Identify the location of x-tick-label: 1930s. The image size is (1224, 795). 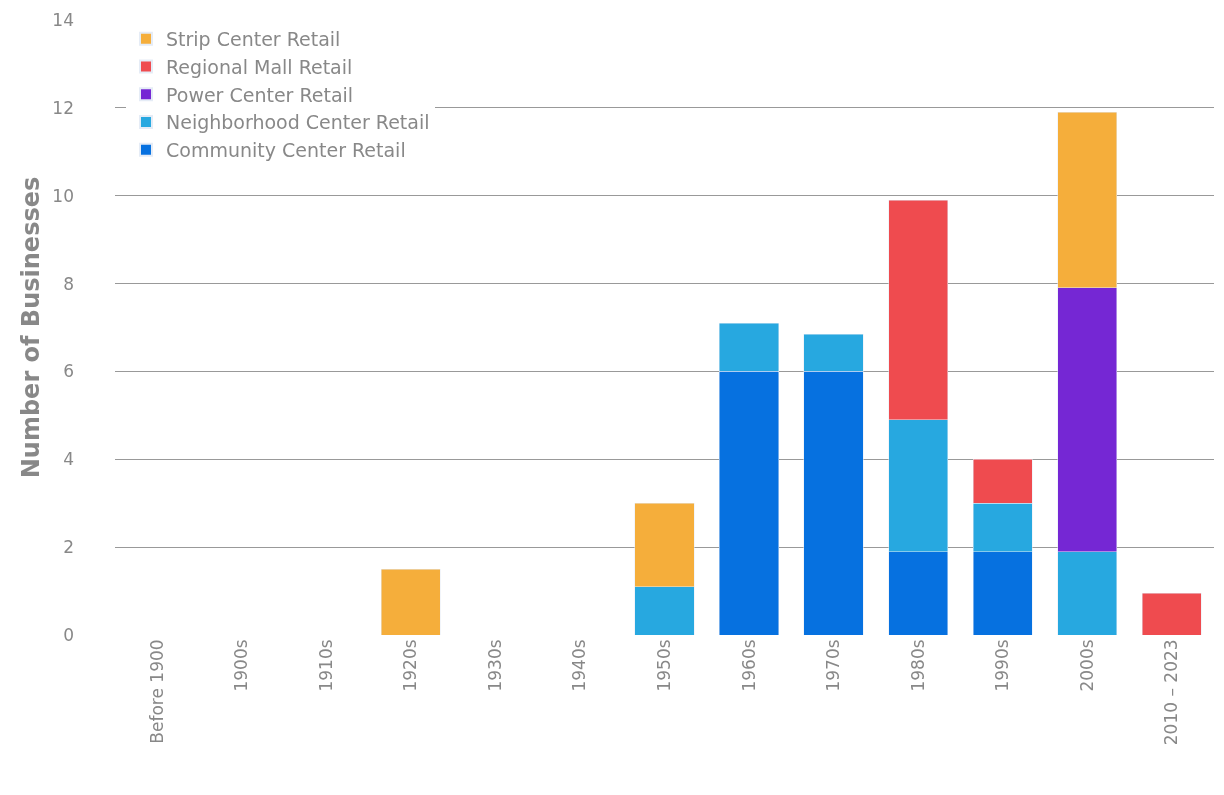
(494, 665).